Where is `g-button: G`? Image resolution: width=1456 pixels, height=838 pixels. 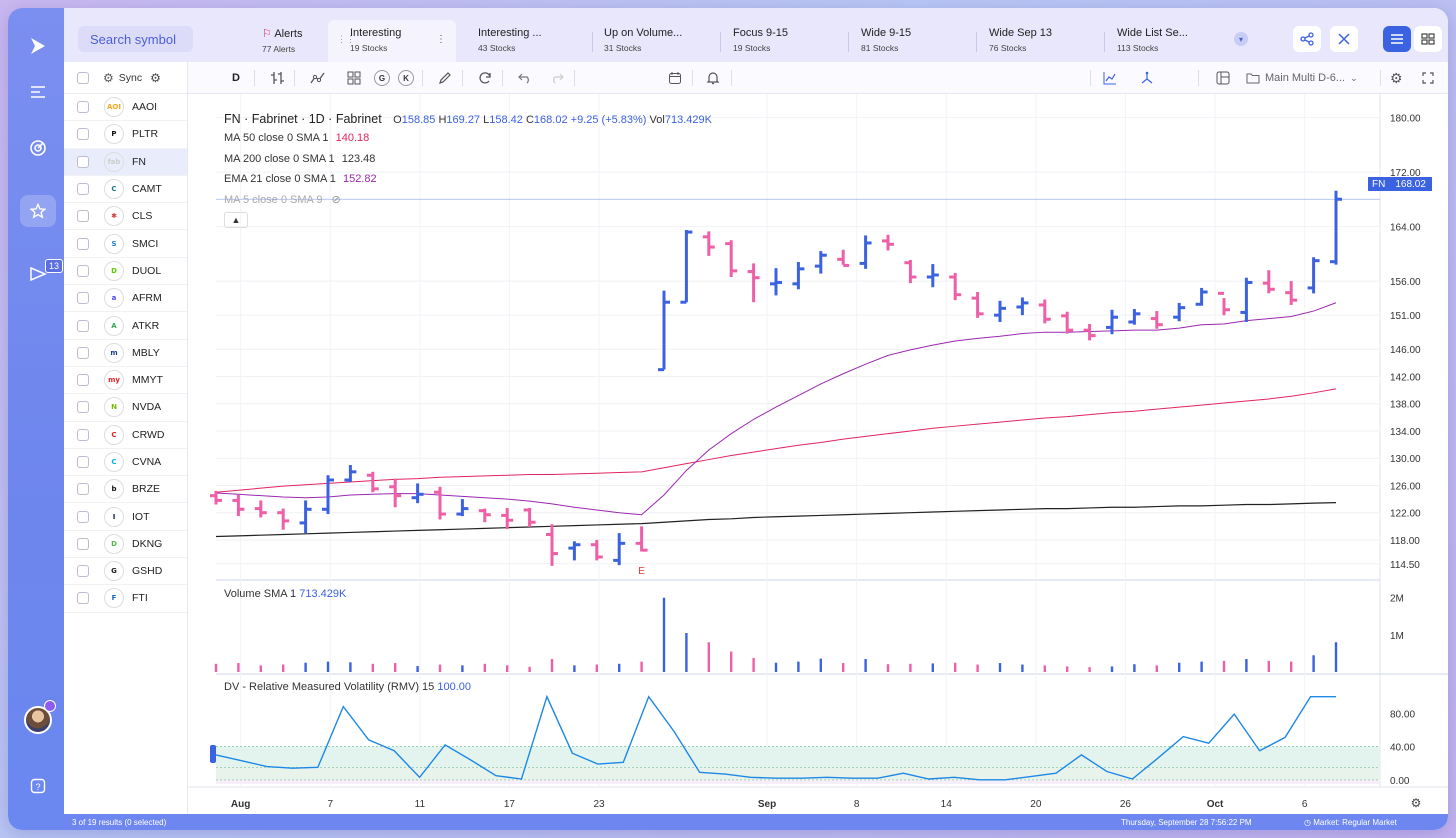
g-button: G is located at coordinates (382, 78).